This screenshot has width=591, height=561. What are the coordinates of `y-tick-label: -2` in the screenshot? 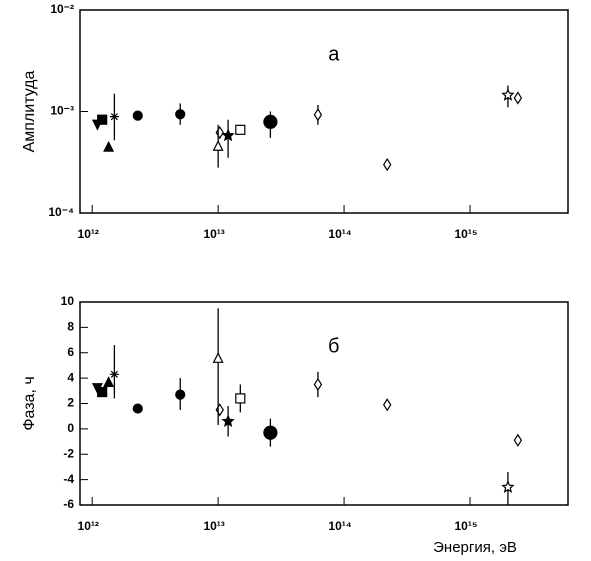 It's located at (68, 453).